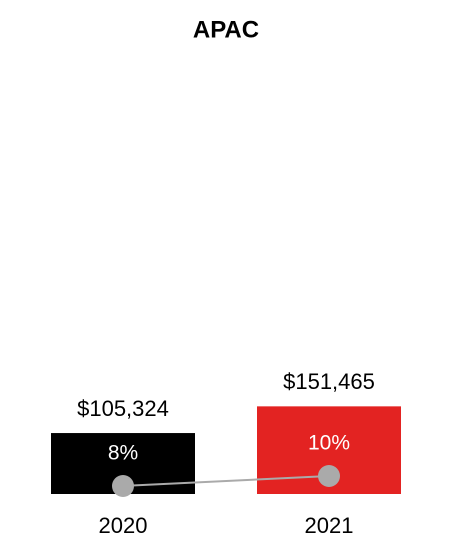 The image size is (452, 560). Describe the element at coordinates (123, 408) in the screenshot. I see `value-label: $105,324` at that location.